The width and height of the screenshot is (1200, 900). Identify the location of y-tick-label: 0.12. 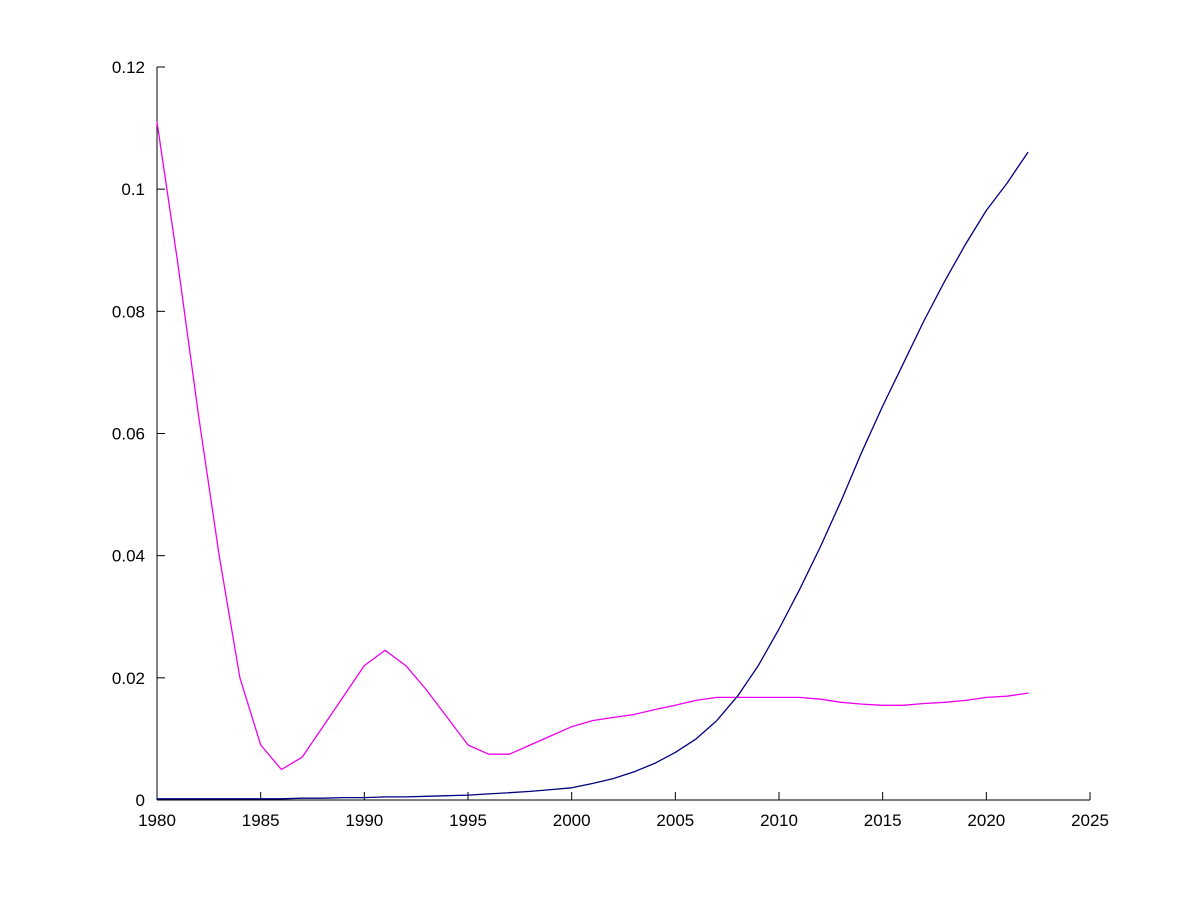
(128, 67).